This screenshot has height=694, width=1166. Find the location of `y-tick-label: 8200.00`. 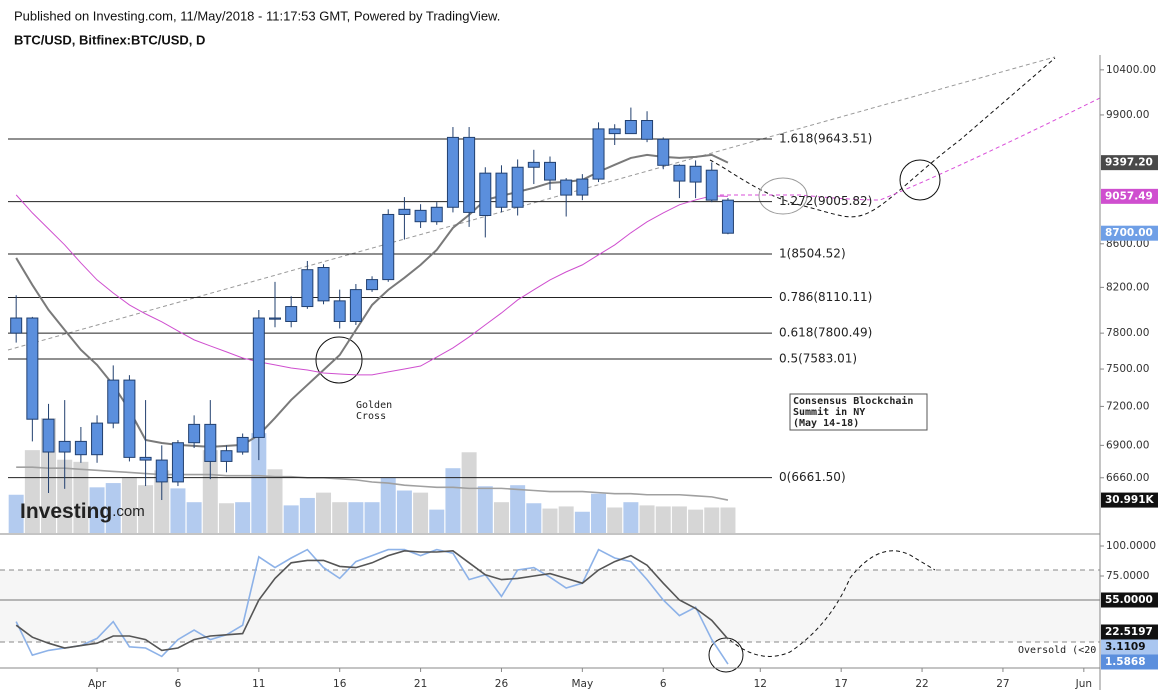

y-tick-label: 8200.00 is located at coordinates (1127, 287).